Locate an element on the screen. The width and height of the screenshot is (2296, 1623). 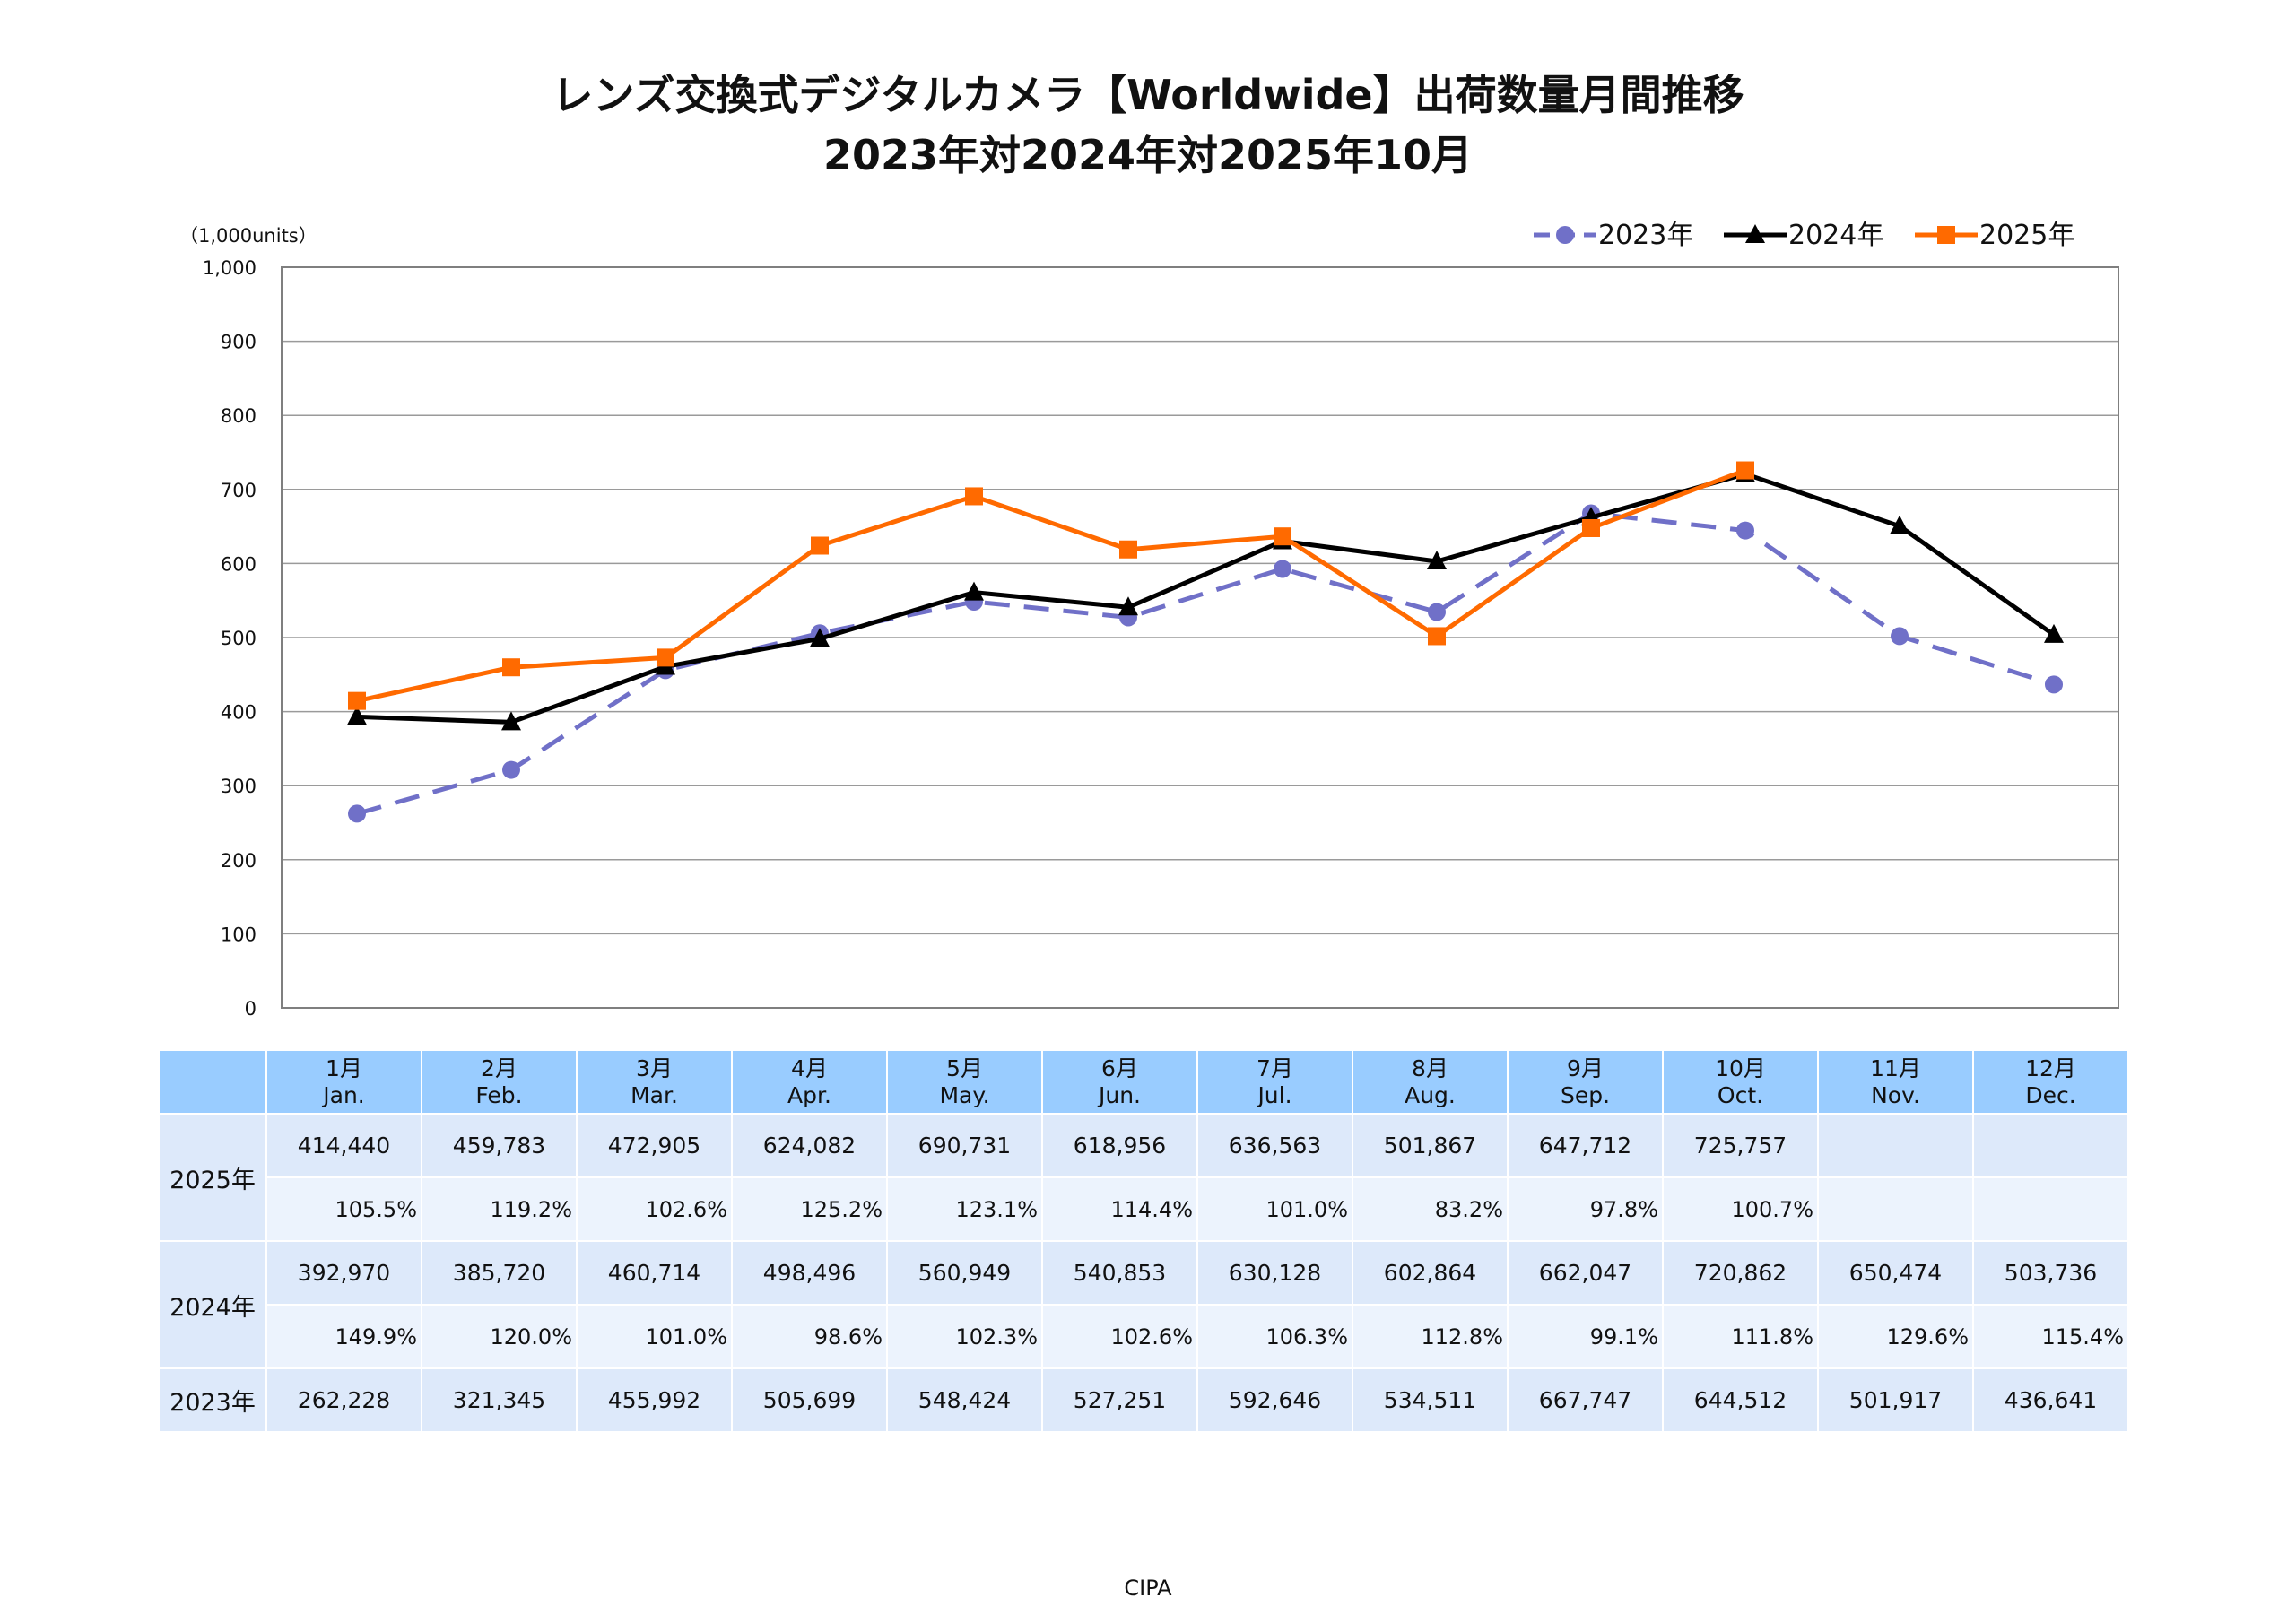
cell-2025-ratio: 100.7% is located at coordinates (1740, 1209).